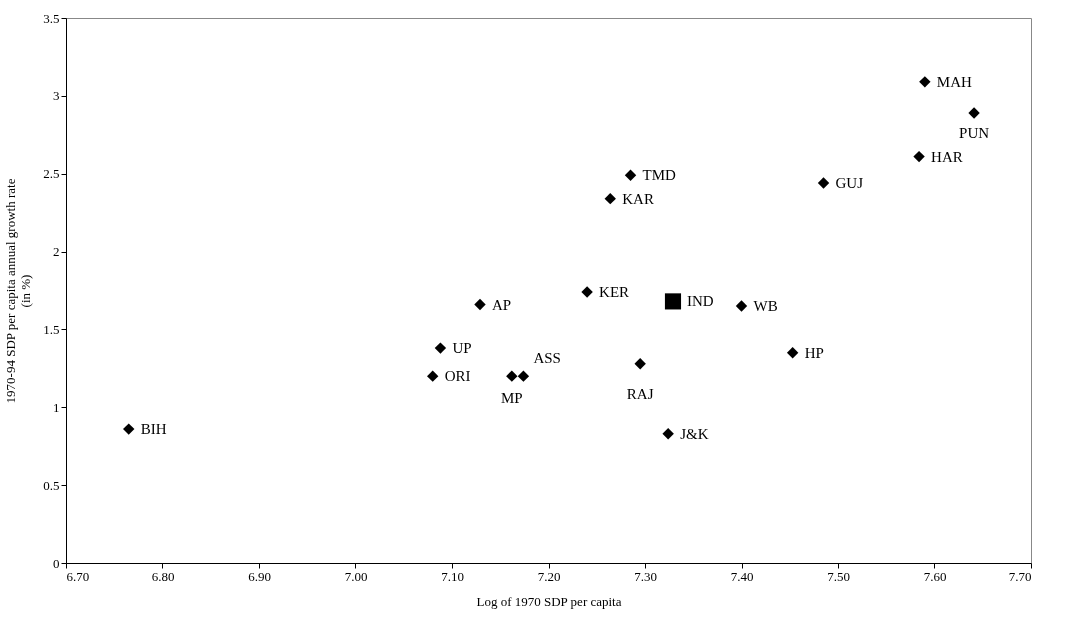 The image size is (1074, 626). What do you see at coordinates (51, 18) in the screenshot?
I see `y-tick-label: 3.5` at bounding box center [51, 18].